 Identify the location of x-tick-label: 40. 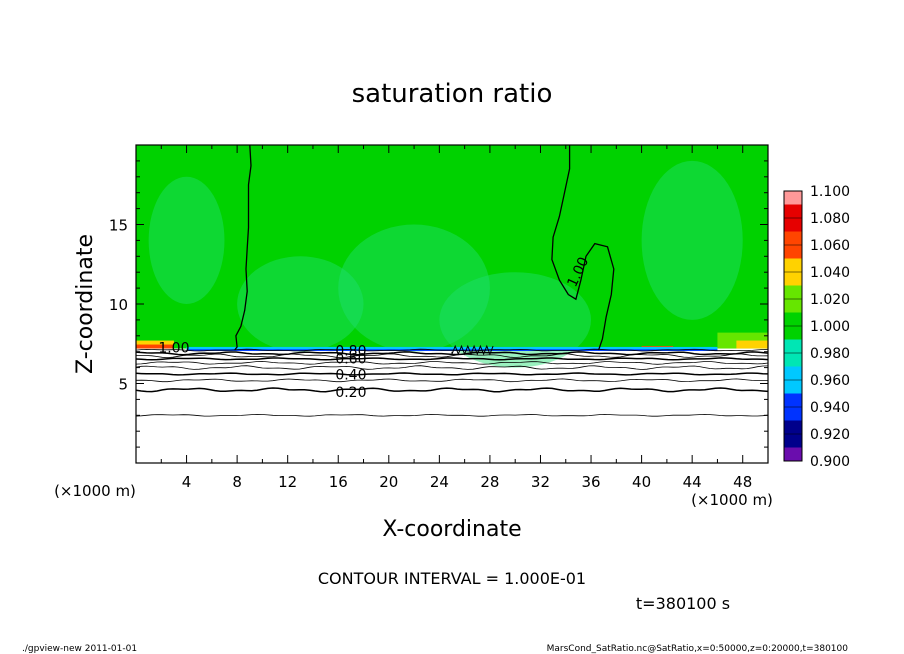
(641, 482).